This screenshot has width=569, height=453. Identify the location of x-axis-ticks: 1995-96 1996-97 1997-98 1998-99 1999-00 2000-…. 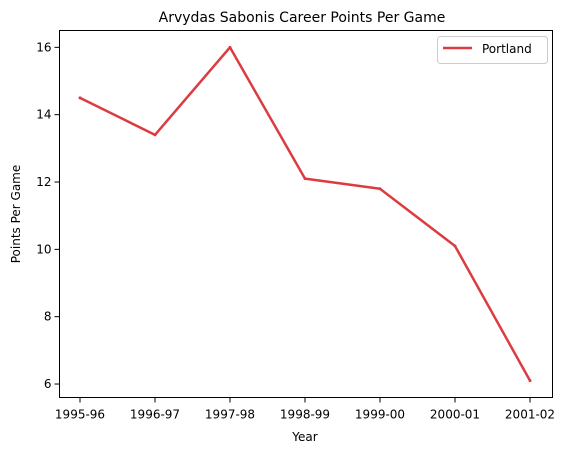
(305, 409).